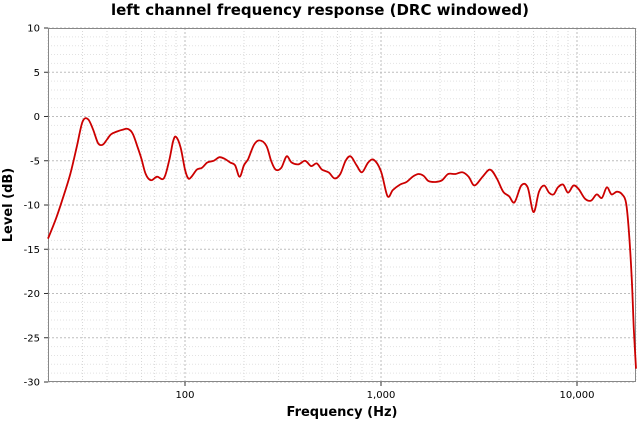  Describe the element at coordinates (576, 395) in the screenshot. I see `x-tick-label: 10,000` at that location.